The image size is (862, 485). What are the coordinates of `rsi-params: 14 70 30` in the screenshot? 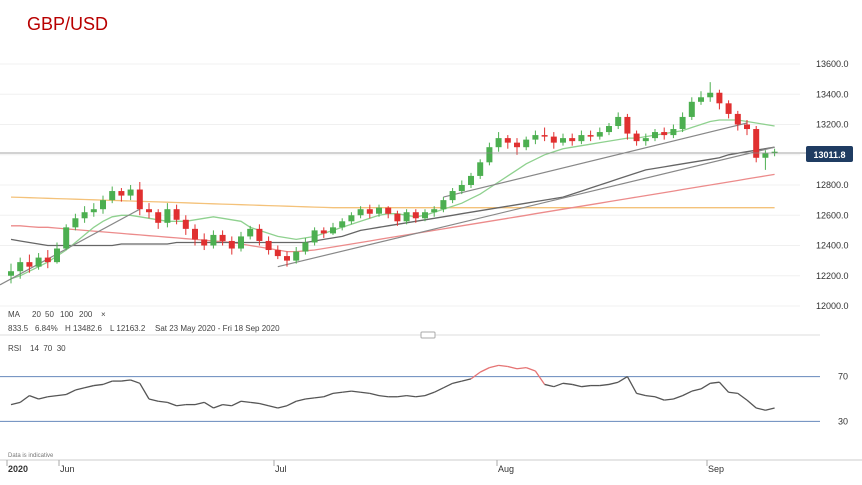 It's located at (48, 348).